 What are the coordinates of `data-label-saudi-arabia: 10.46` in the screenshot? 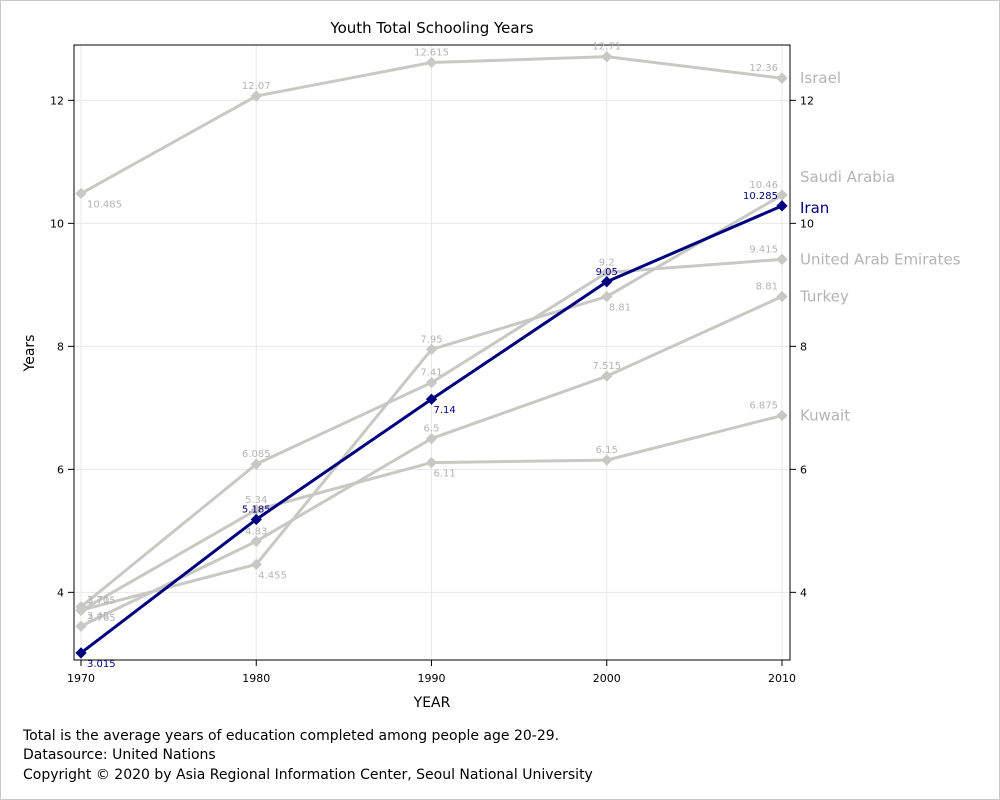 It's located at (763, 185).